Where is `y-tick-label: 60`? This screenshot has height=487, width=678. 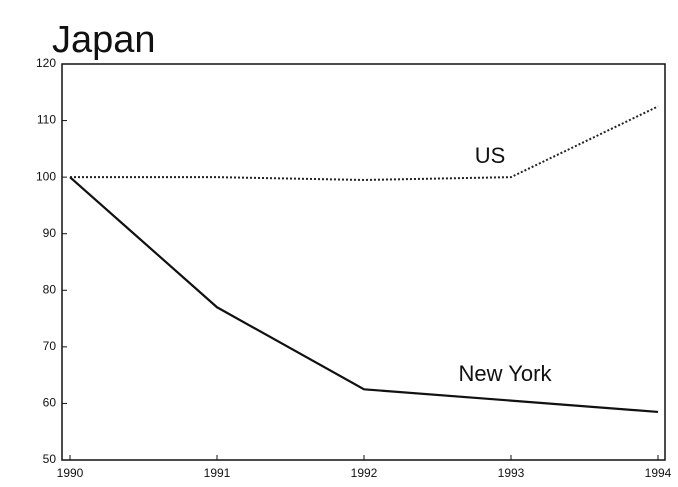 y-tick-label: 60 is located at coordinates (50, 403).